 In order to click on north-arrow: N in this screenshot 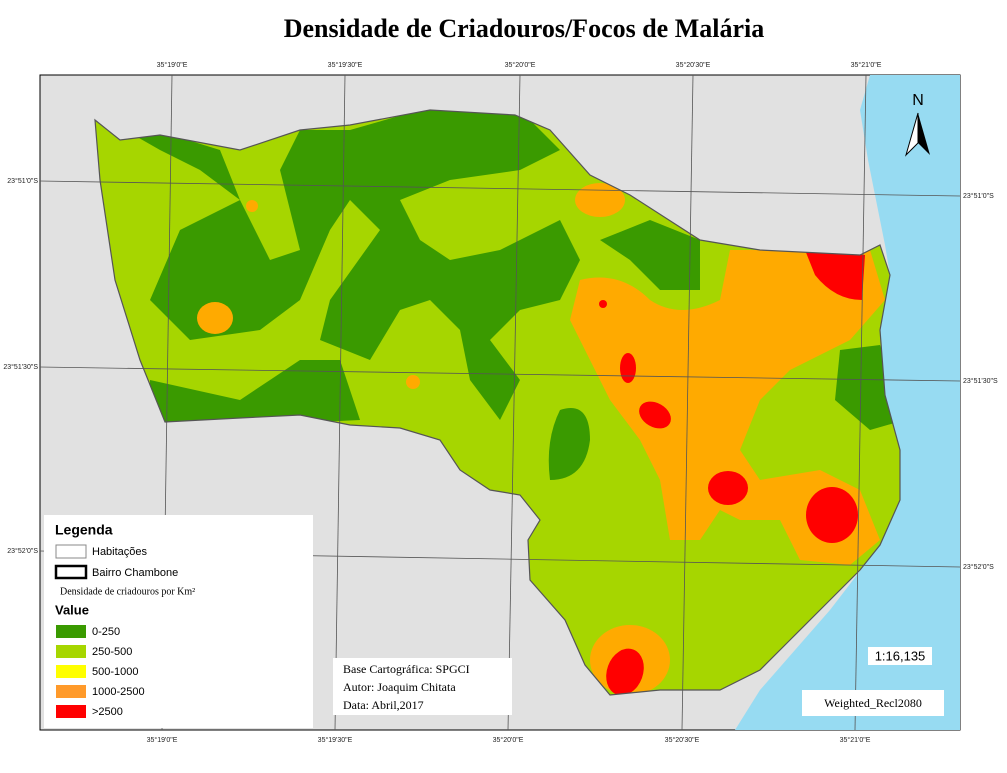, I will do `click(917, 124)`.